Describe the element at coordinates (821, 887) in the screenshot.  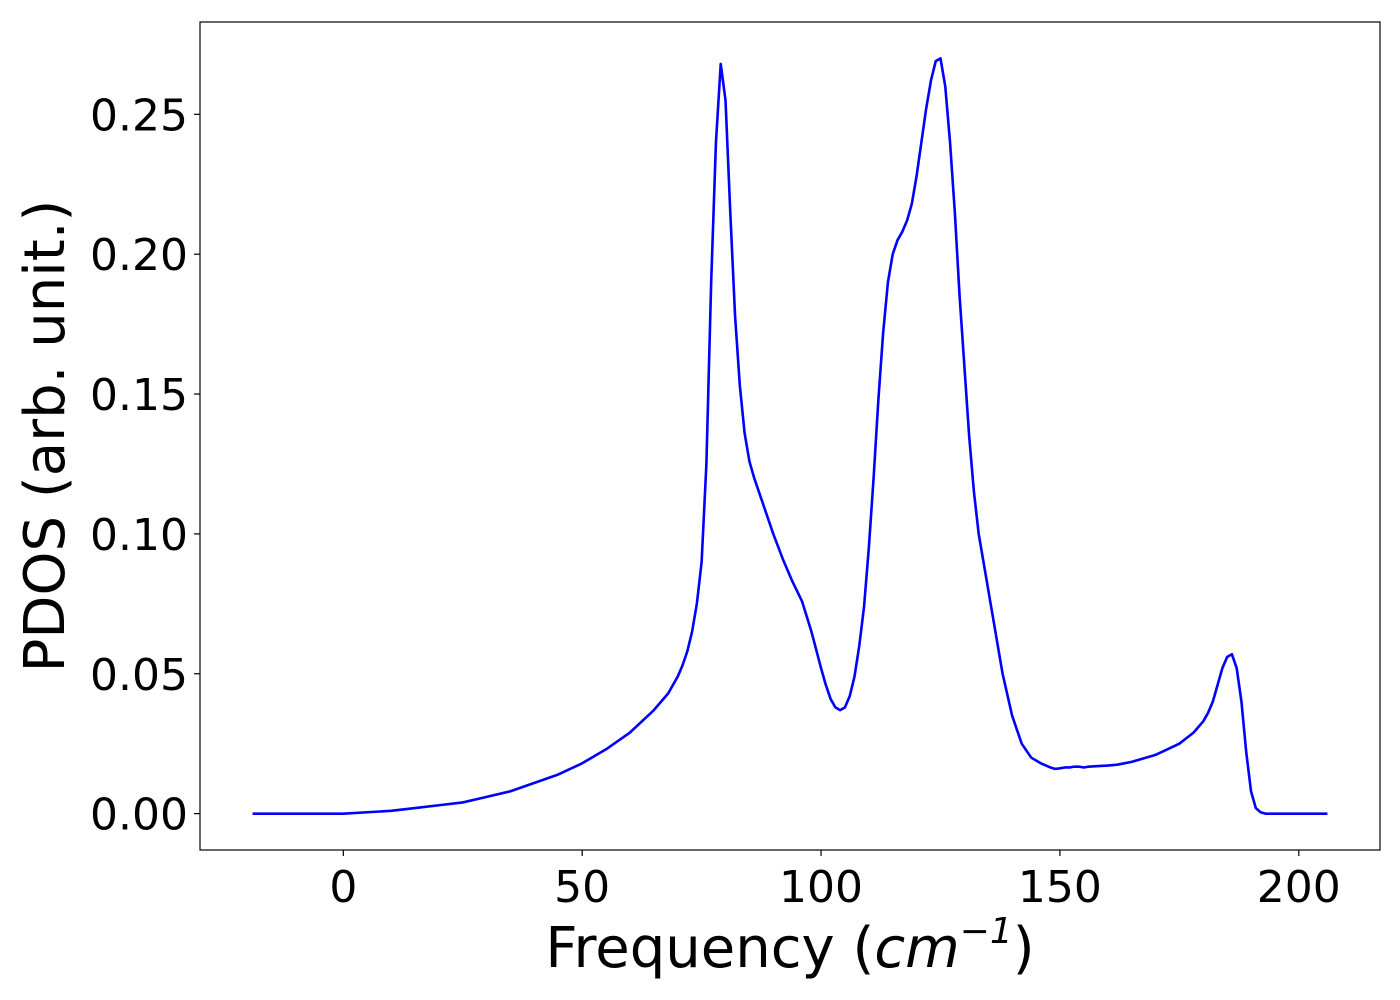
I see `x-tick-label: 100` at that location.